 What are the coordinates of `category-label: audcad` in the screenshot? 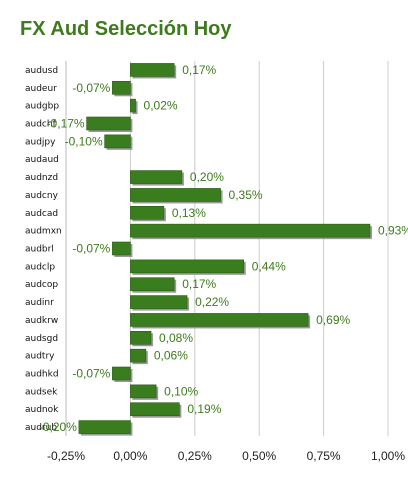 It's located at (41, 214).